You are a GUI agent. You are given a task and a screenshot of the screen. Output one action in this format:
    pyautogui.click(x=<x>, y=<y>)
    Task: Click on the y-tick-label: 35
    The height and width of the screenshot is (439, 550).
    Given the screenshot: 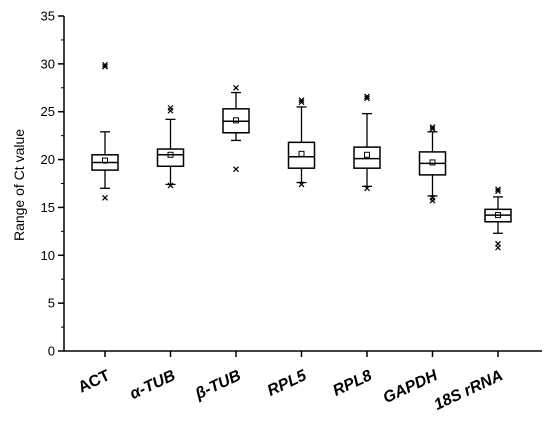 What is the action you would take?
    pyautogui.click(x=48, y=16)
    